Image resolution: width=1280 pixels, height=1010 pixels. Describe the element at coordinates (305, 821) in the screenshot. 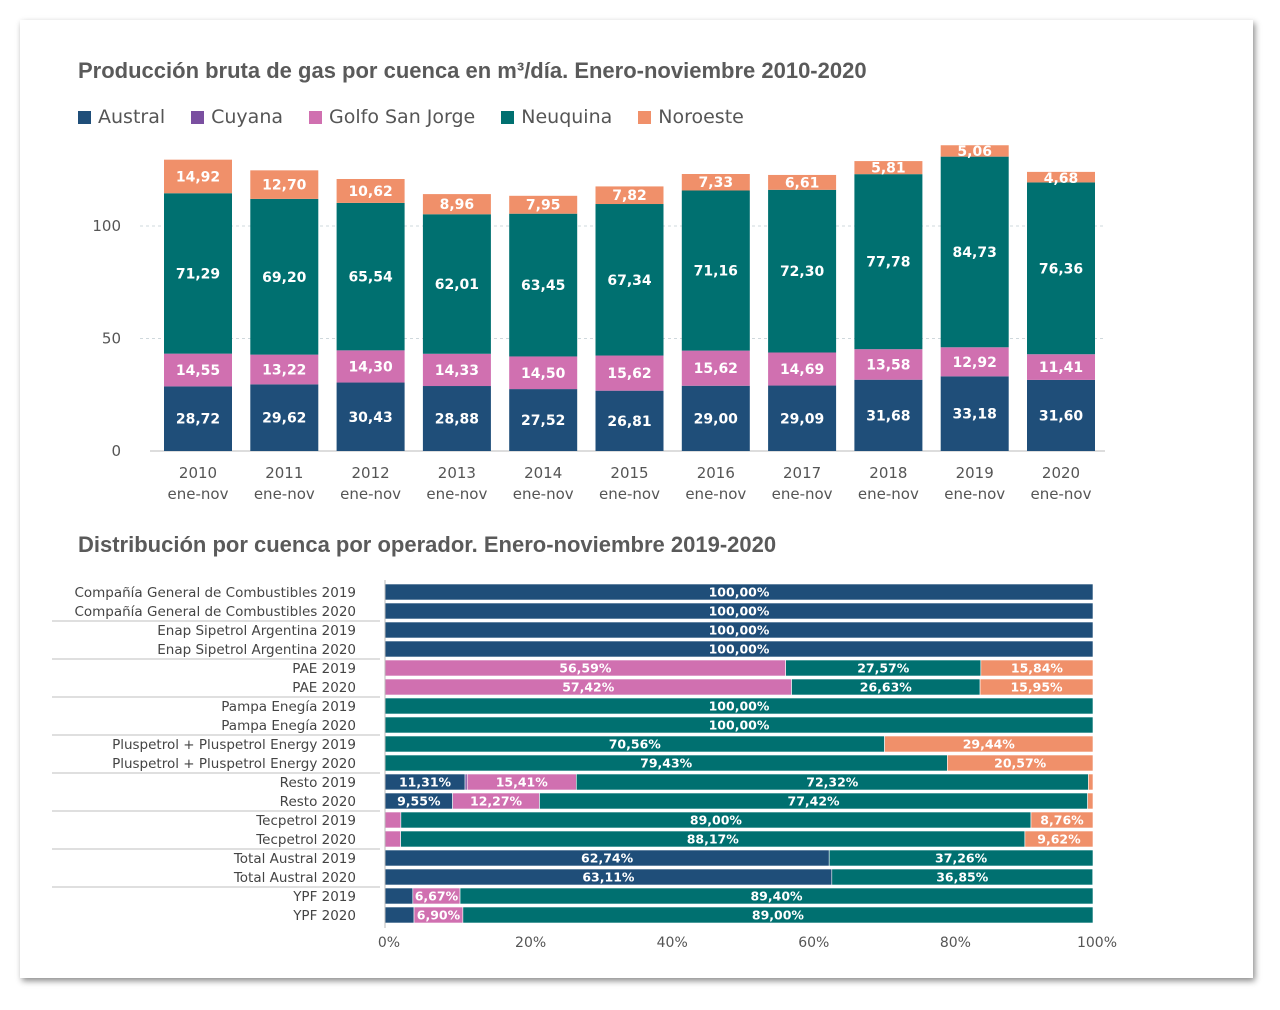

I see `row-label: Tecpetrol 2019` at that location.